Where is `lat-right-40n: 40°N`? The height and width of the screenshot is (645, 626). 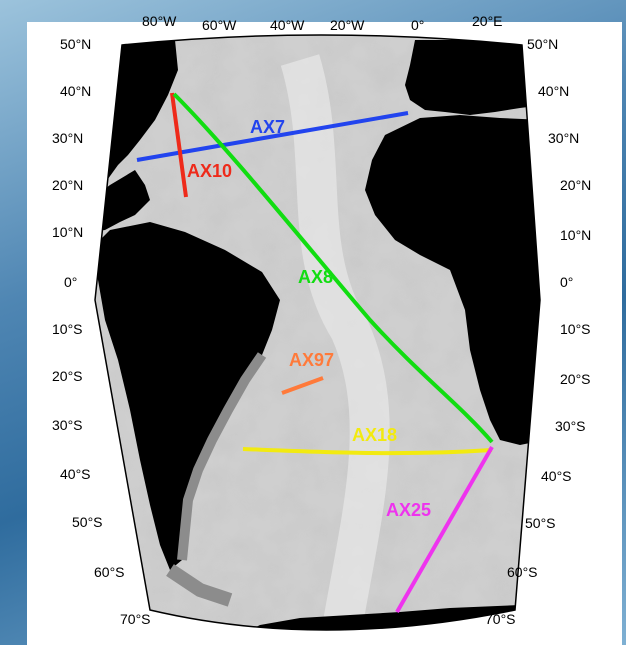 lat-right-40n: 40°N is located at coordinates (553, 91).